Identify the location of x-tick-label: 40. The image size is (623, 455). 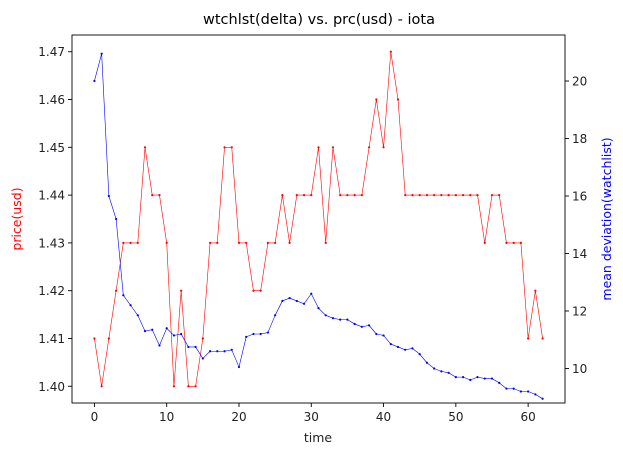
(383, 417).